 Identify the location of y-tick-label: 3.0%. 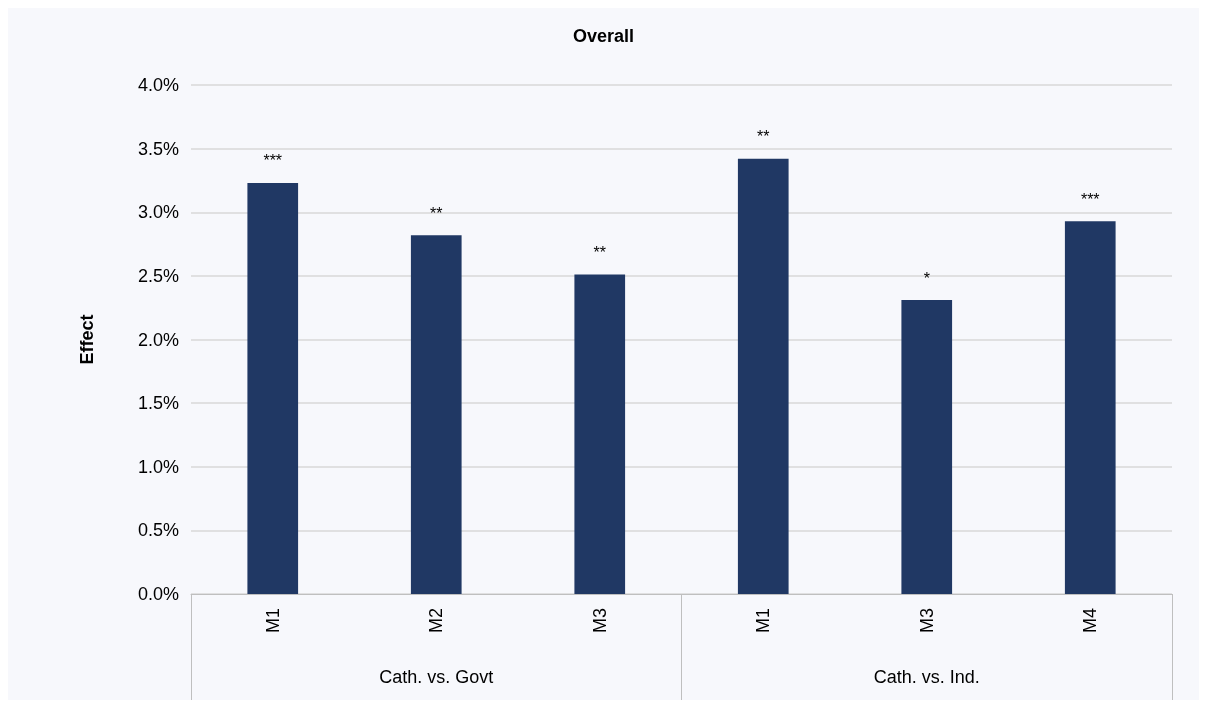
(158, 212).